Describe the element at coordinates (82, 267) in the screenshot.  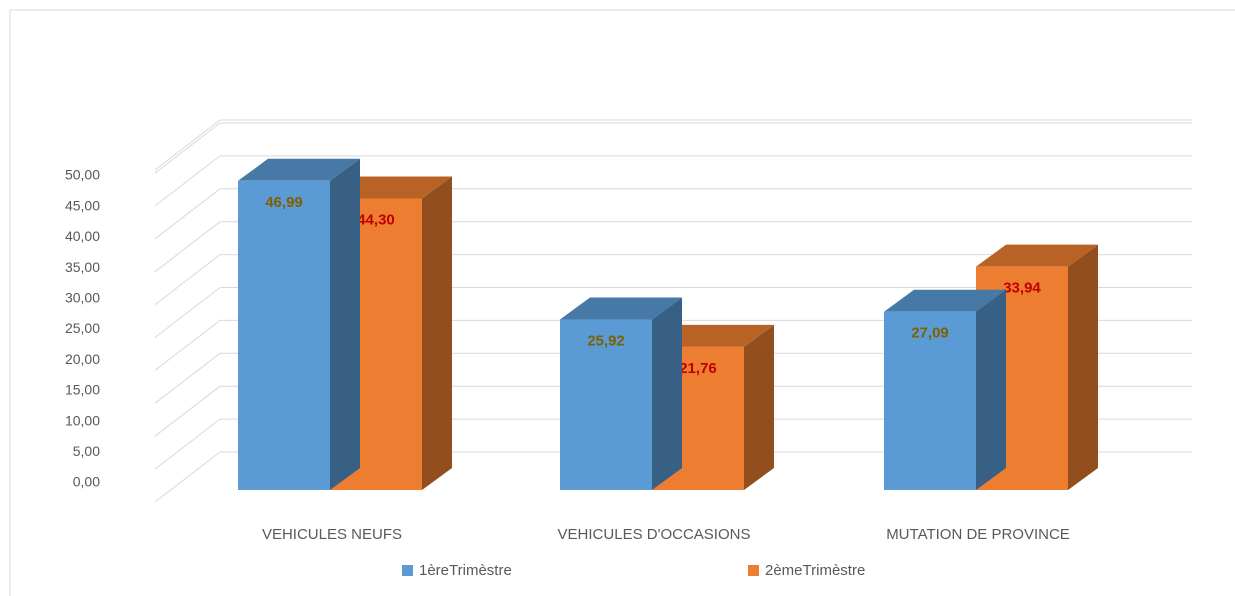
I see `y-tick-label: 35,00` at that location.